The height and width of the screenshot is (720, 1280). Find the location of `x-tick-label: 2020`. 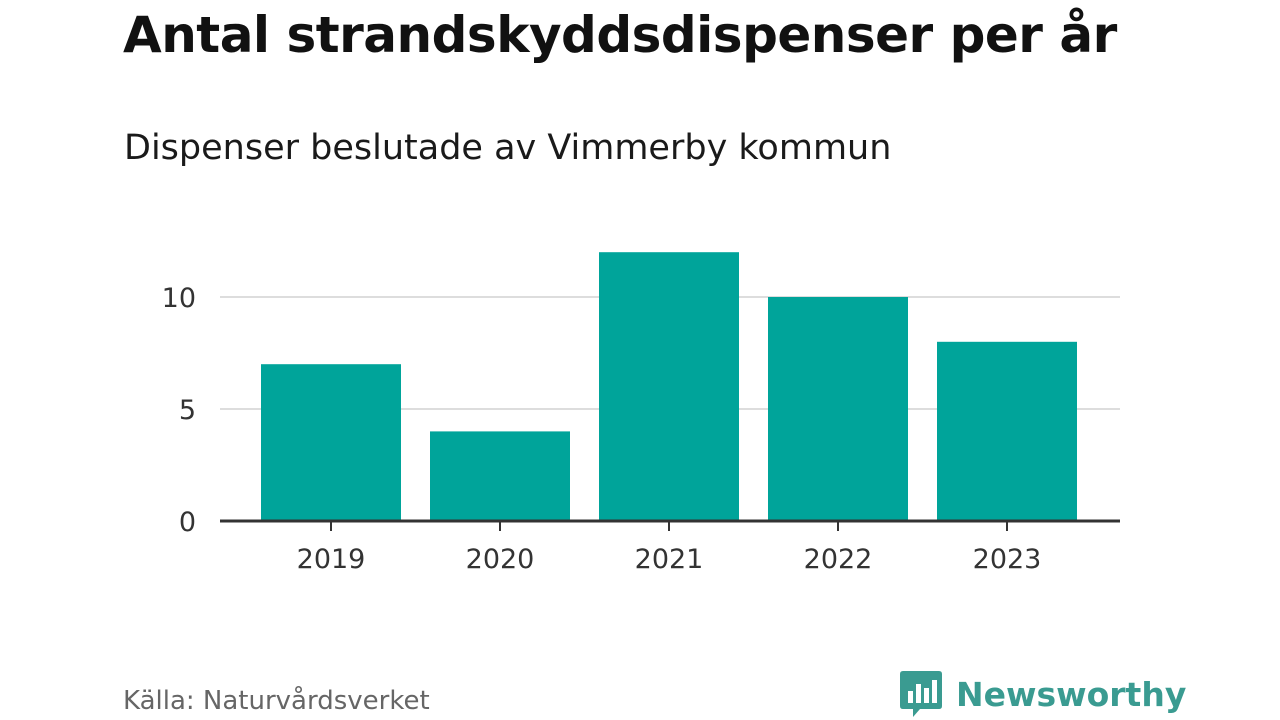

x-tick-label: 2020 is located at coordinates (500, 559).